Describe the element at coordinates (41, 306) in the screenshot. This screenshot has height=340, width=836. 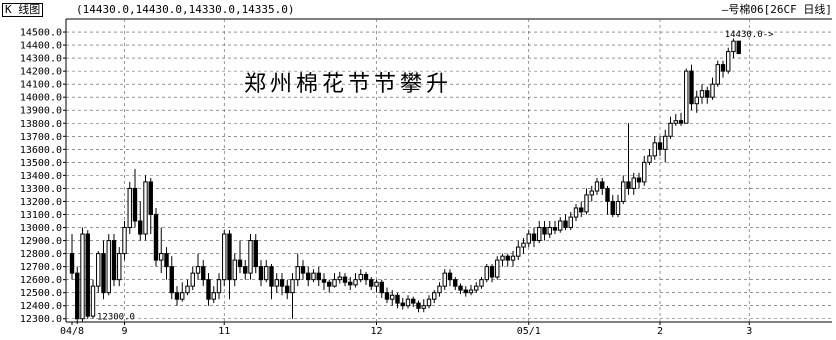
I see `y-tick-label: 12400.0` at that location.